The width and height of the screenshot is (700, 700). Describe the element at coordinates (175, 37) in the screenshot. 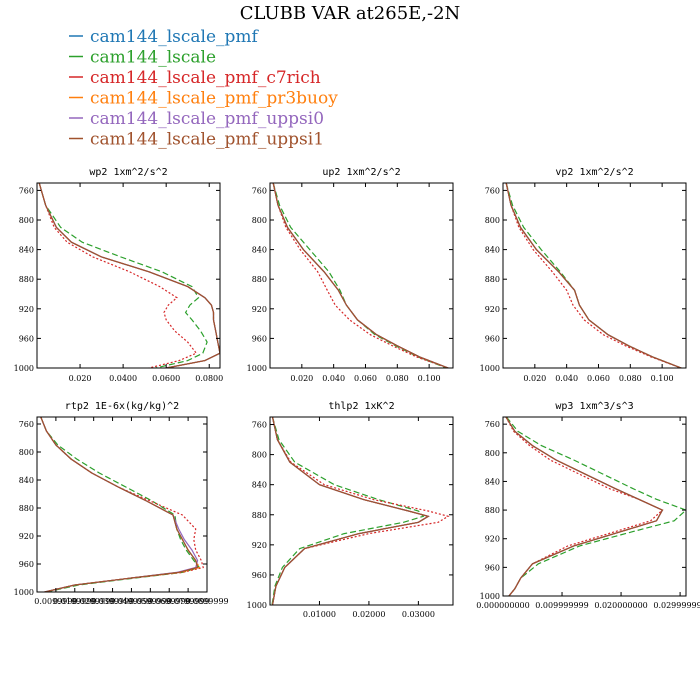

I see `legend-entry: cam144_lscale_pmf` at that location.